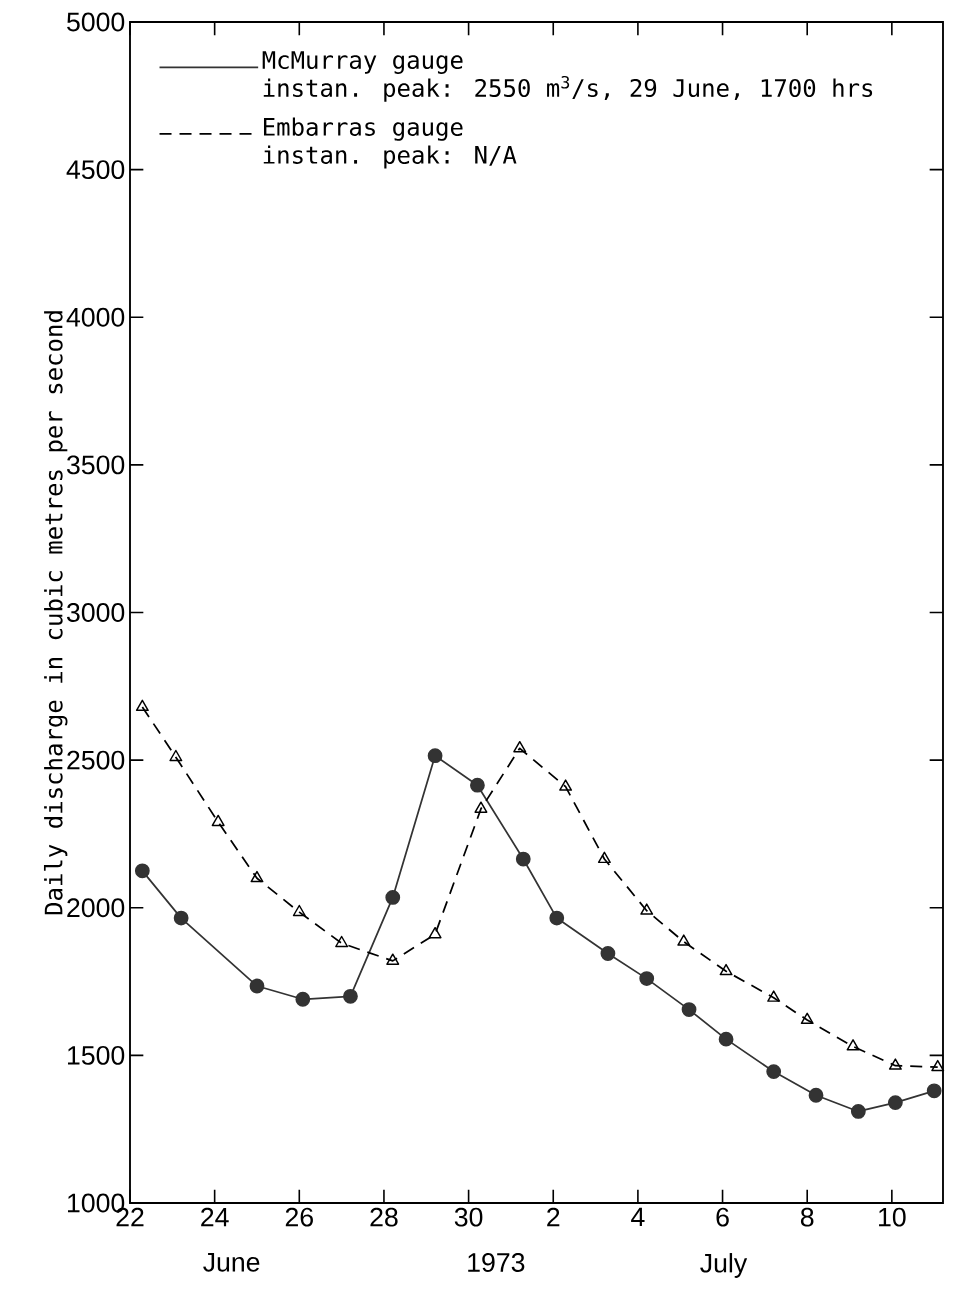 This screenshot has width=961, height=1290. Describe the element at coordinates (231, 1262) in the screenshot. I see `text: June` at that location.